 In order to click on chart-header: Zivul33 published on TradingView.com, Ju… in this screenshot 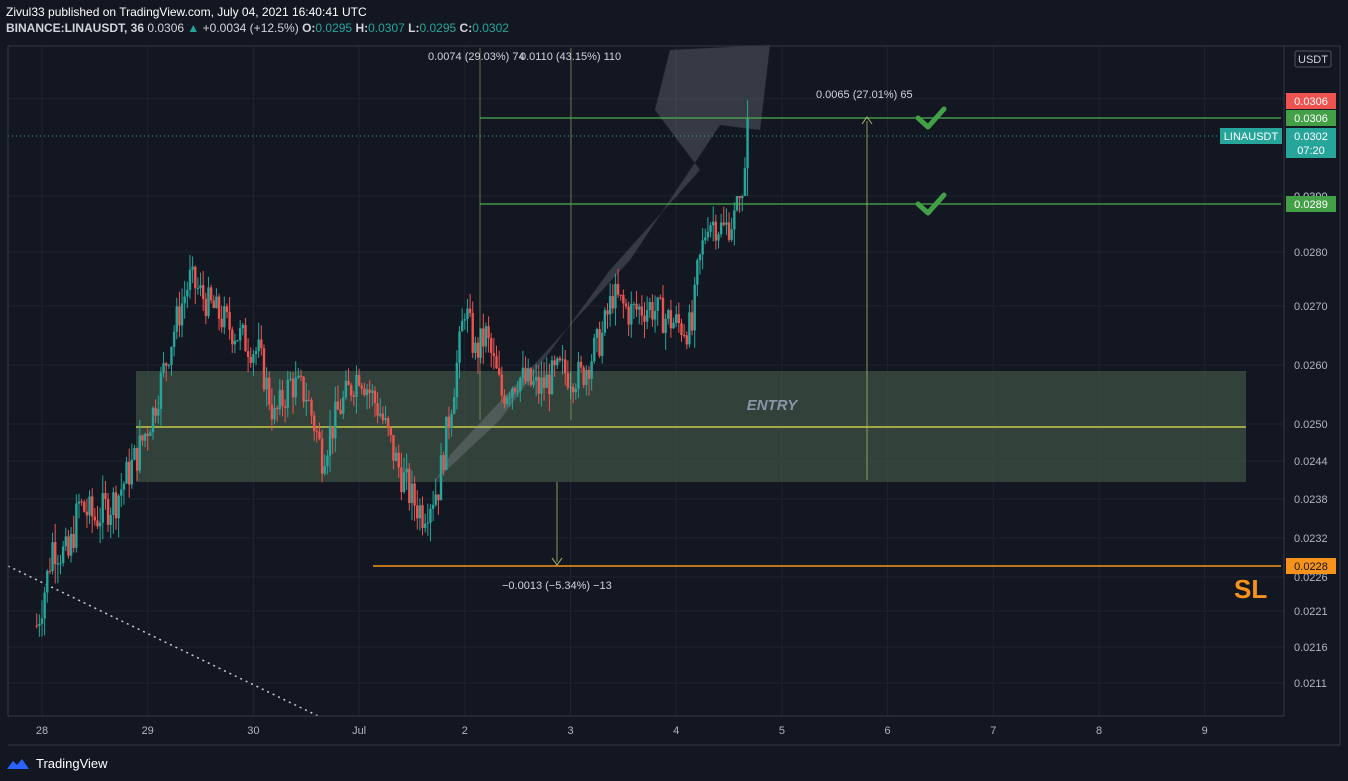, I will do `click(257, 20)`.